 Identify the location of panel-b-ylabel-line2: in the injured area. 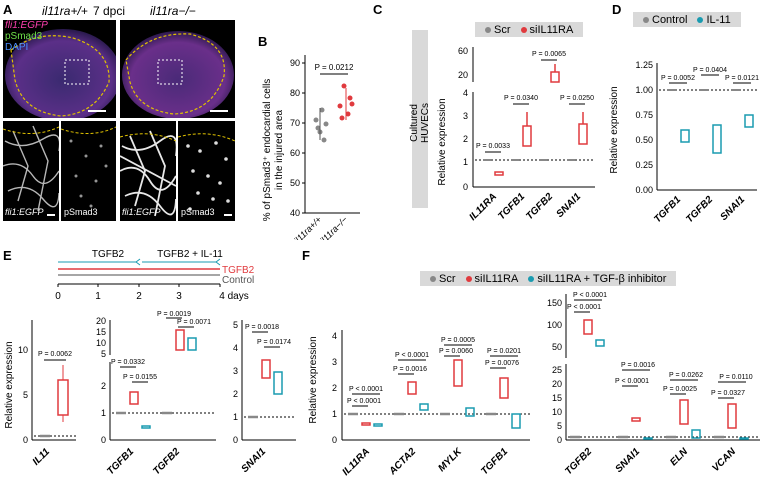
(279, 150).